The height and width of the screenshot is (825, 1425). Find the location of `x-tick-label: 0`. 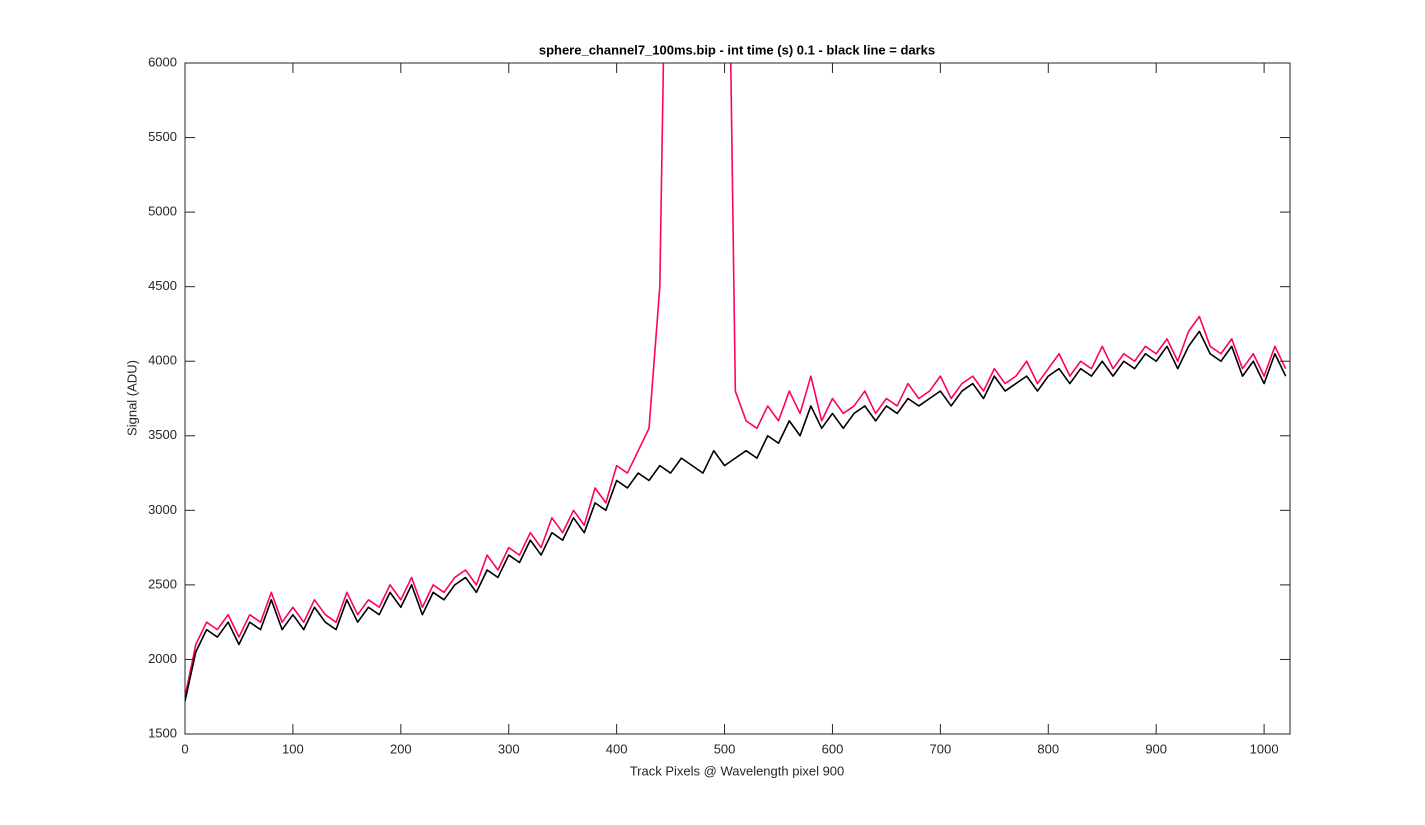

x-tick-label: 0 is located at coordinates (184, 748).